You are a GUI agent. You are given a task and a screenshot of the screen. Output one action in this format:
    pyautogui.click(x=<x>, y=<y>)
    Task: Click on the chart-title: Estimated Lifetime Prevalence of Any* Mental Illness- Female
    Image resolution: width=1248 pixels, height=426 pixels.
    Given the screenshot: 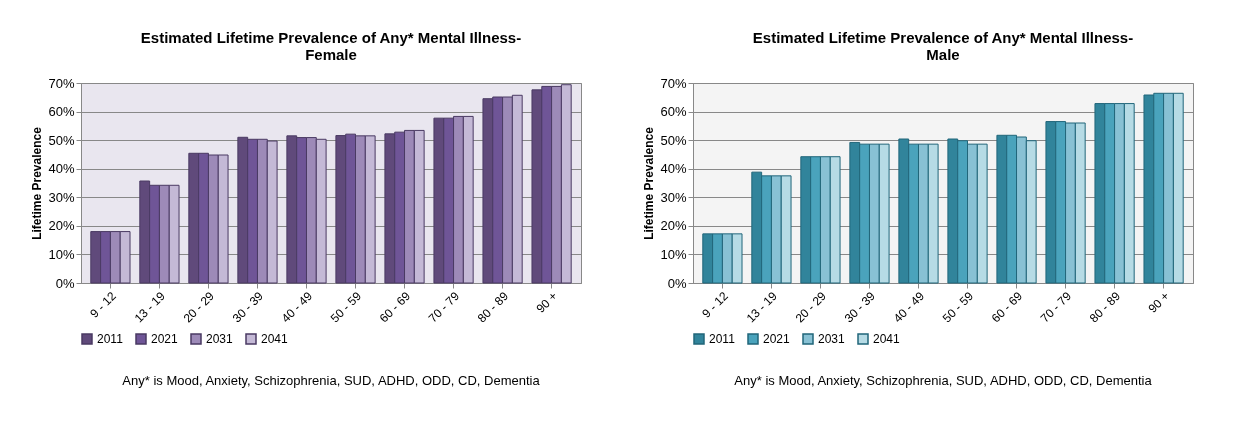 What is the action you would take?
    pyautogui.click(x=331, y=46)
    